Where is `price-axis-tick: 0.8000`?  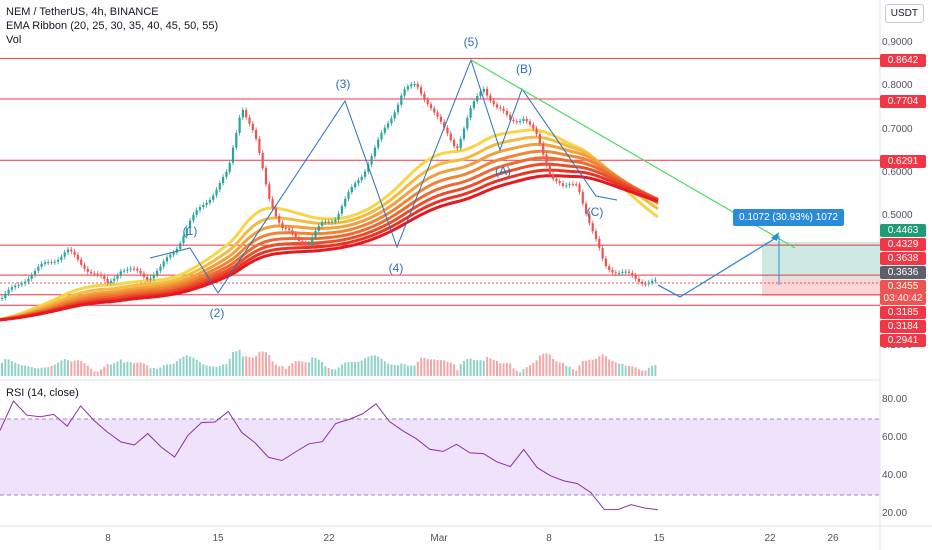
price-axis-tick: 0.8000 is located at coordinates (897, 86).